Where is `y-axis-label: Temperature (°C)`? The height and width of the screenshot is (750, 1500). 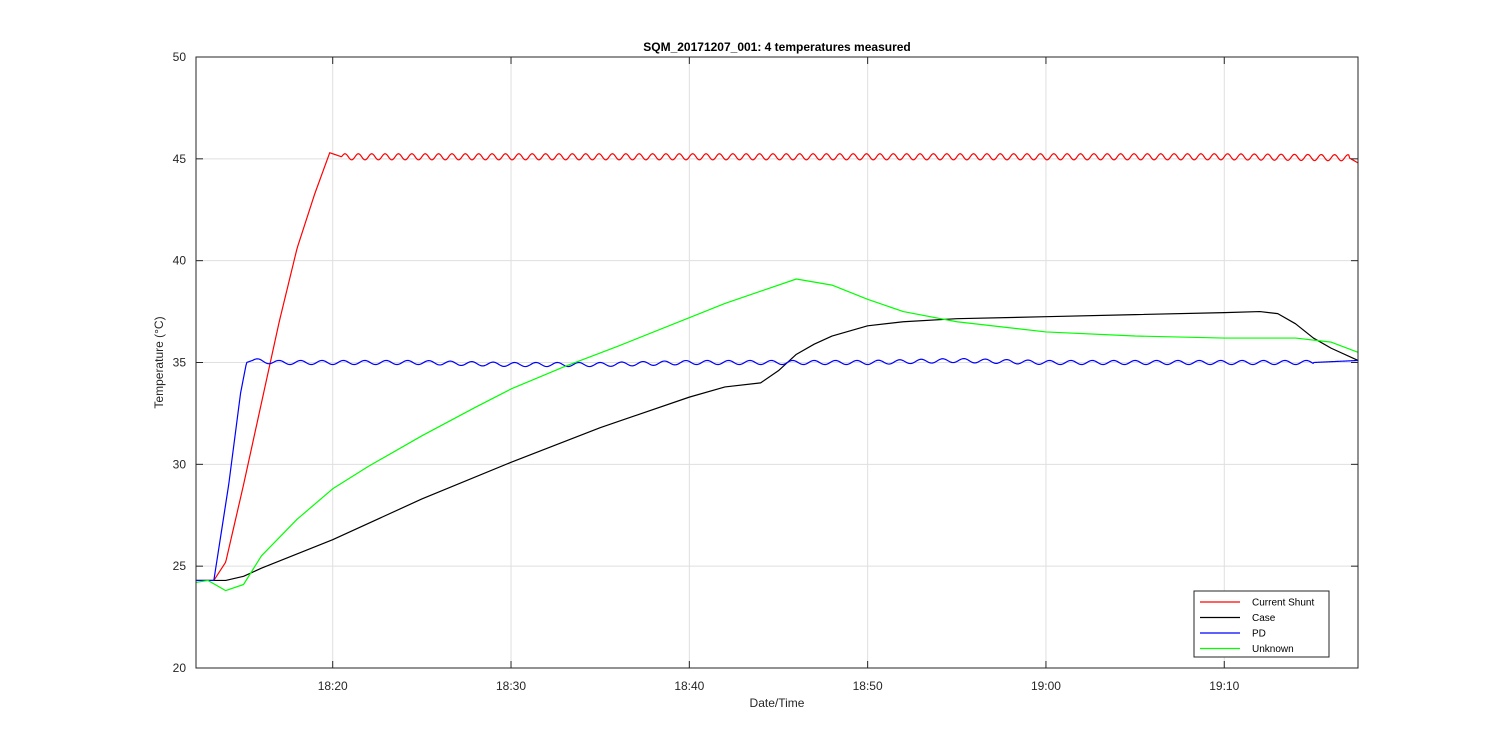
y-axis-label: Temperature (°C) is located at coordinates (159, 362).